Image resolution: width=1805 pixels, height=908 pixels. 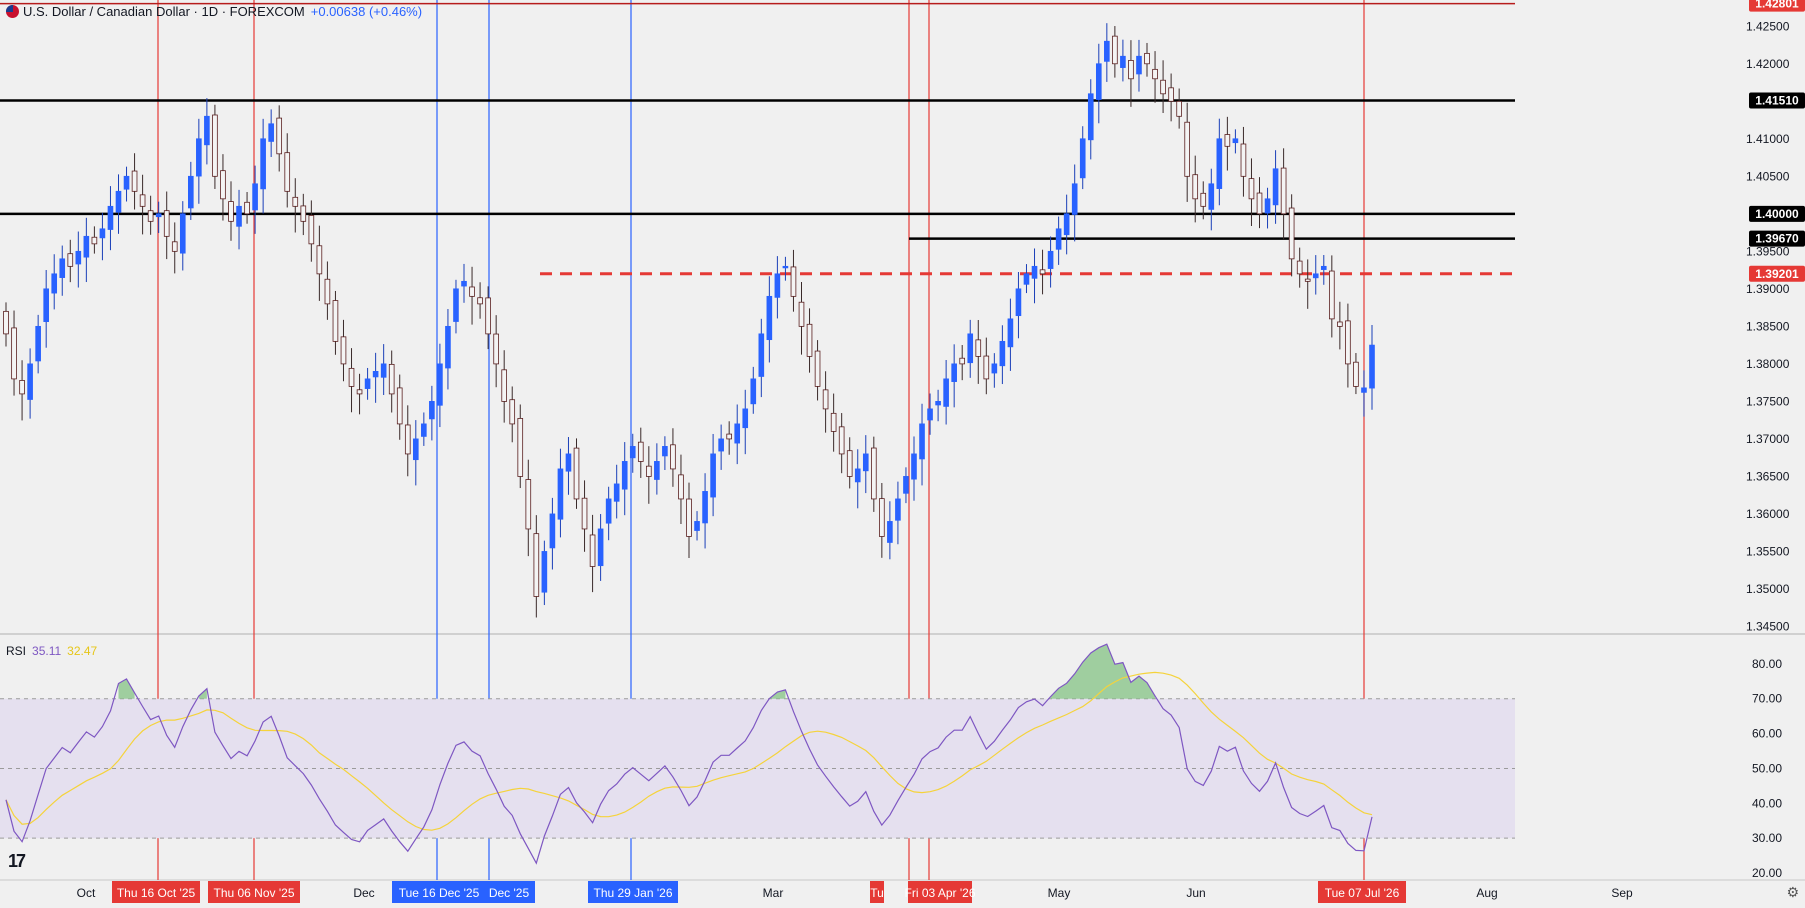 What do you see at coordinates (156, 892) in the screenshot?
I see `time-marker-badge: Thu 16 Oct '25` at bounding box center [156, 892].